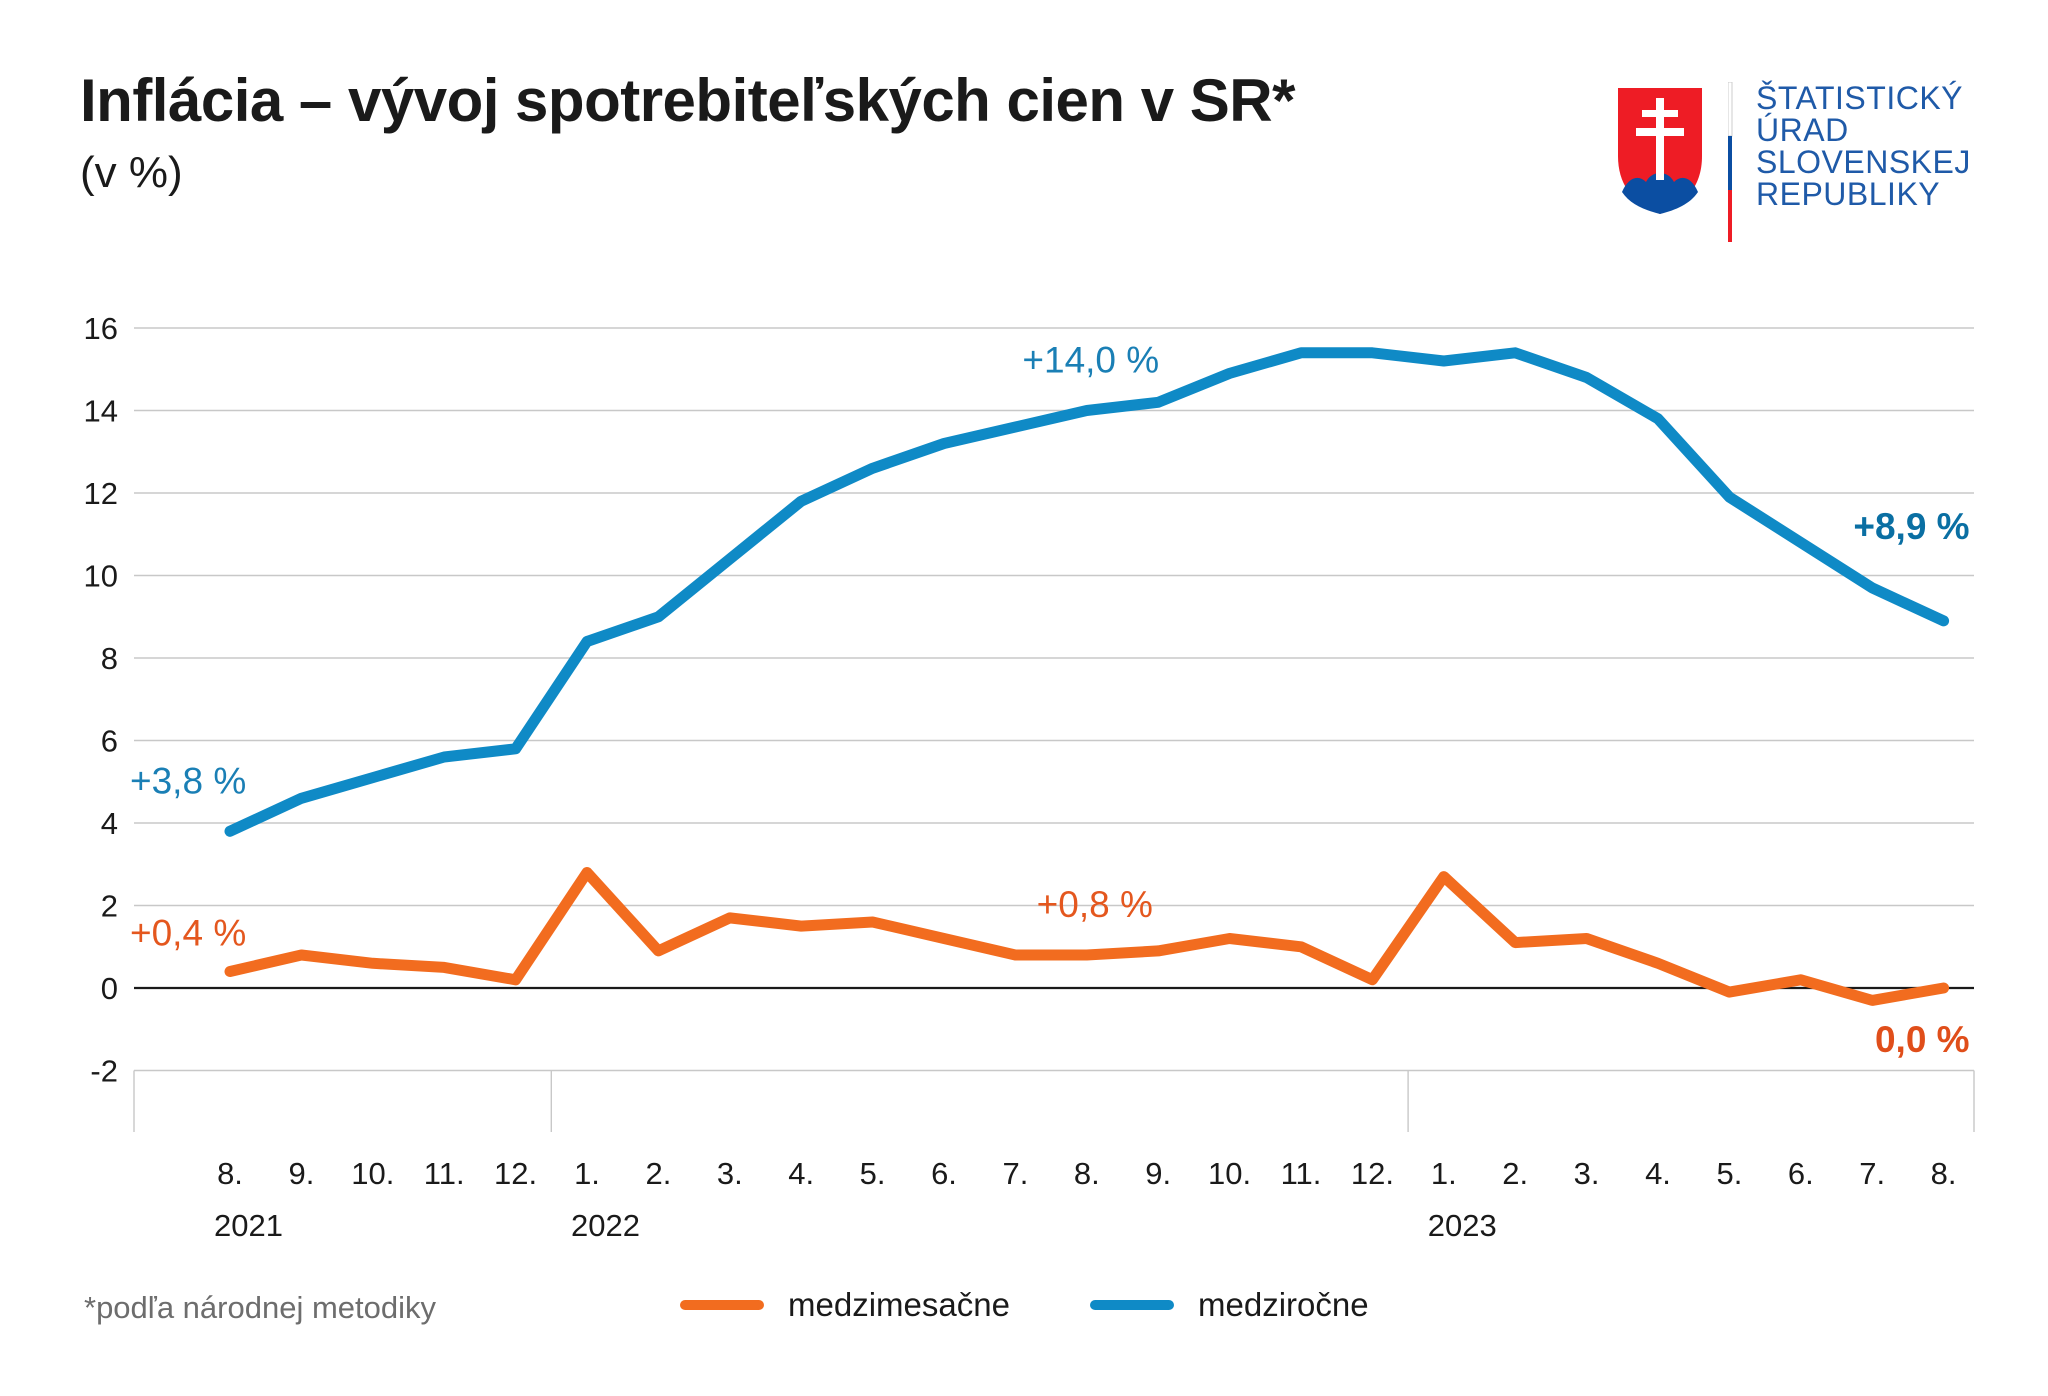  I want to click on legend-swatch-medzimesacne, so click(722, 1305).